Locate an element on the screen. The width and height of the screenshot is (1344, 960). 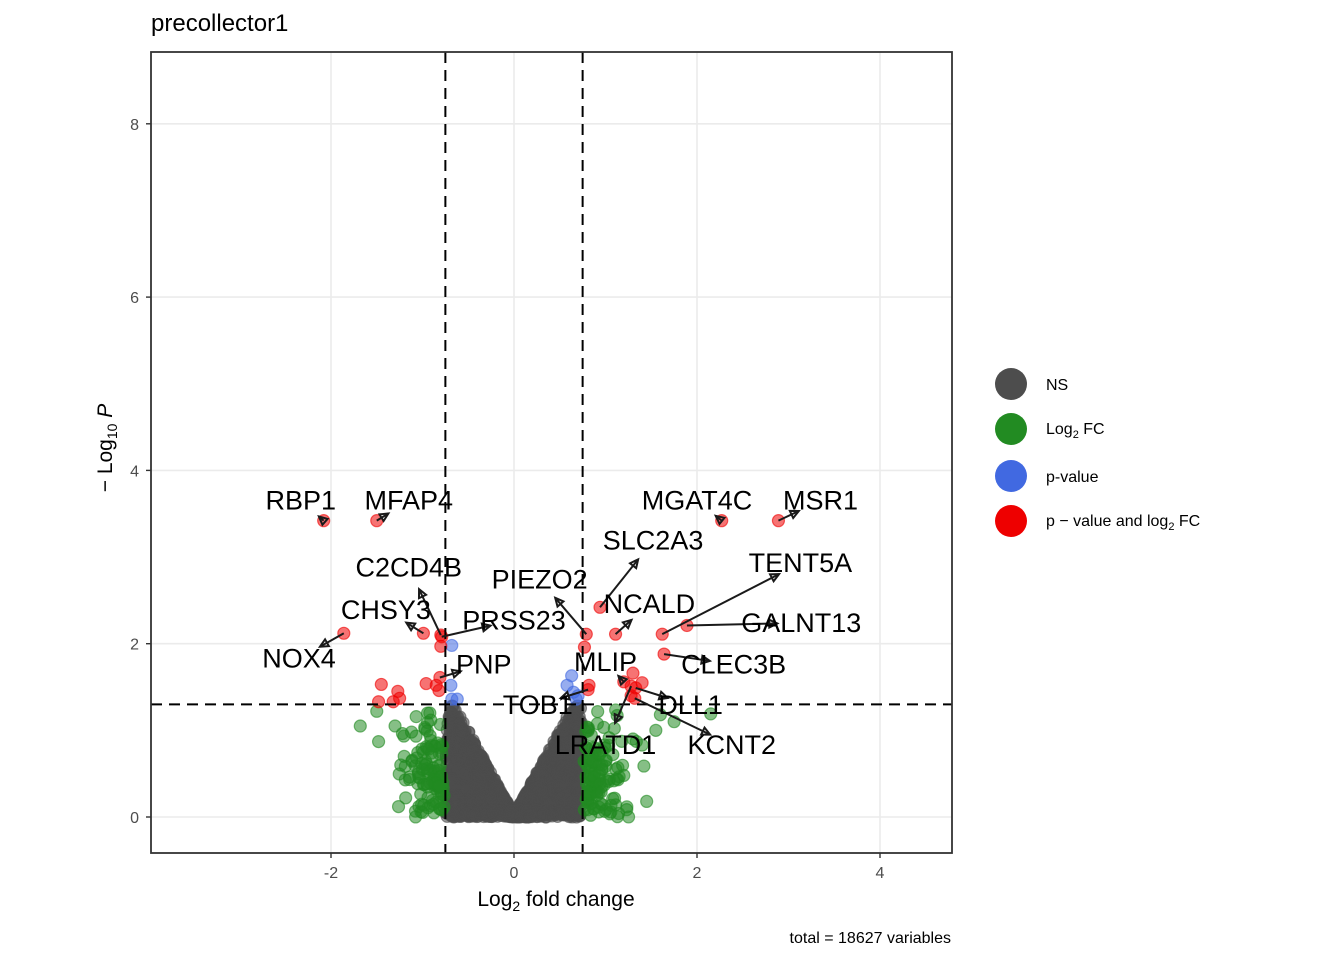
label-connectors is located at coordinates (559, 622).